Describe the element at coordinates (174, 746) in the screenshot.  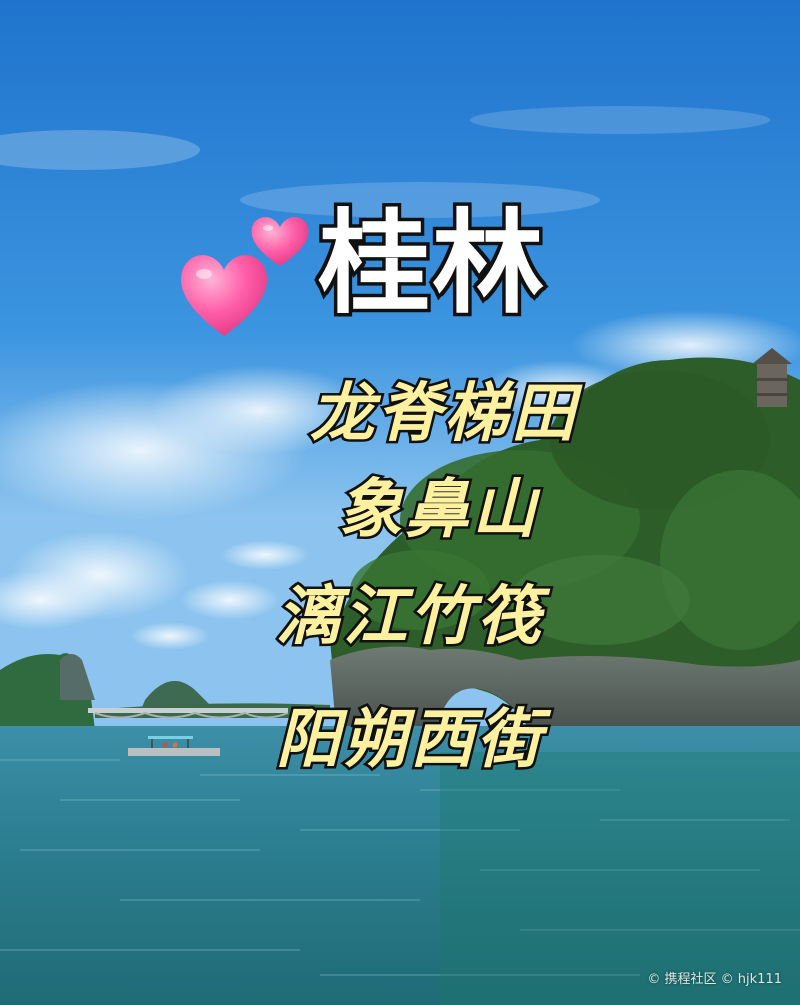
I see `bamboo-raft-boat` at that location.